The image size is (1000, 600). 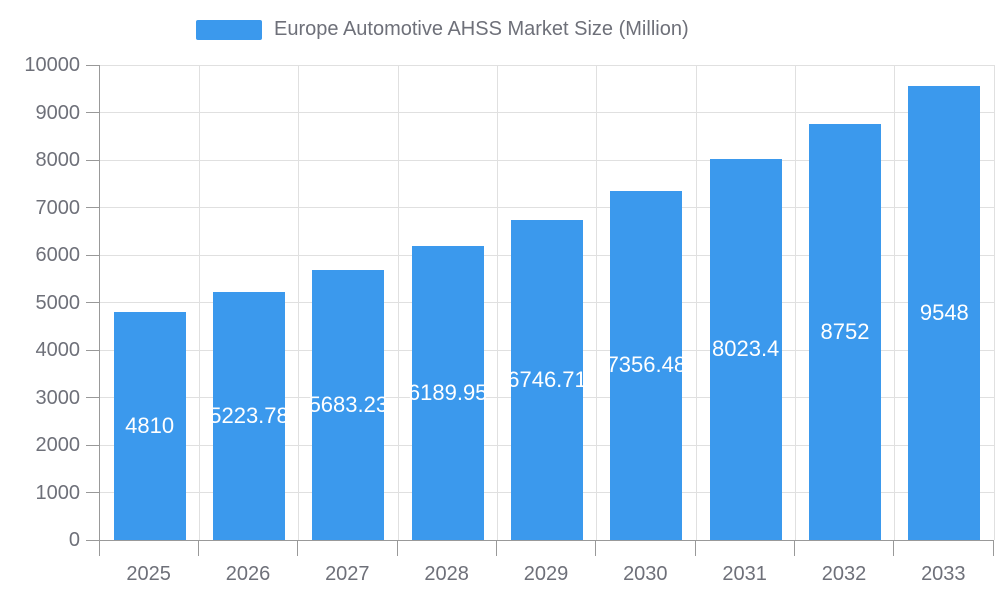 I want to click on x-axis-tick-label: 2025, so click(x=148, y=574).